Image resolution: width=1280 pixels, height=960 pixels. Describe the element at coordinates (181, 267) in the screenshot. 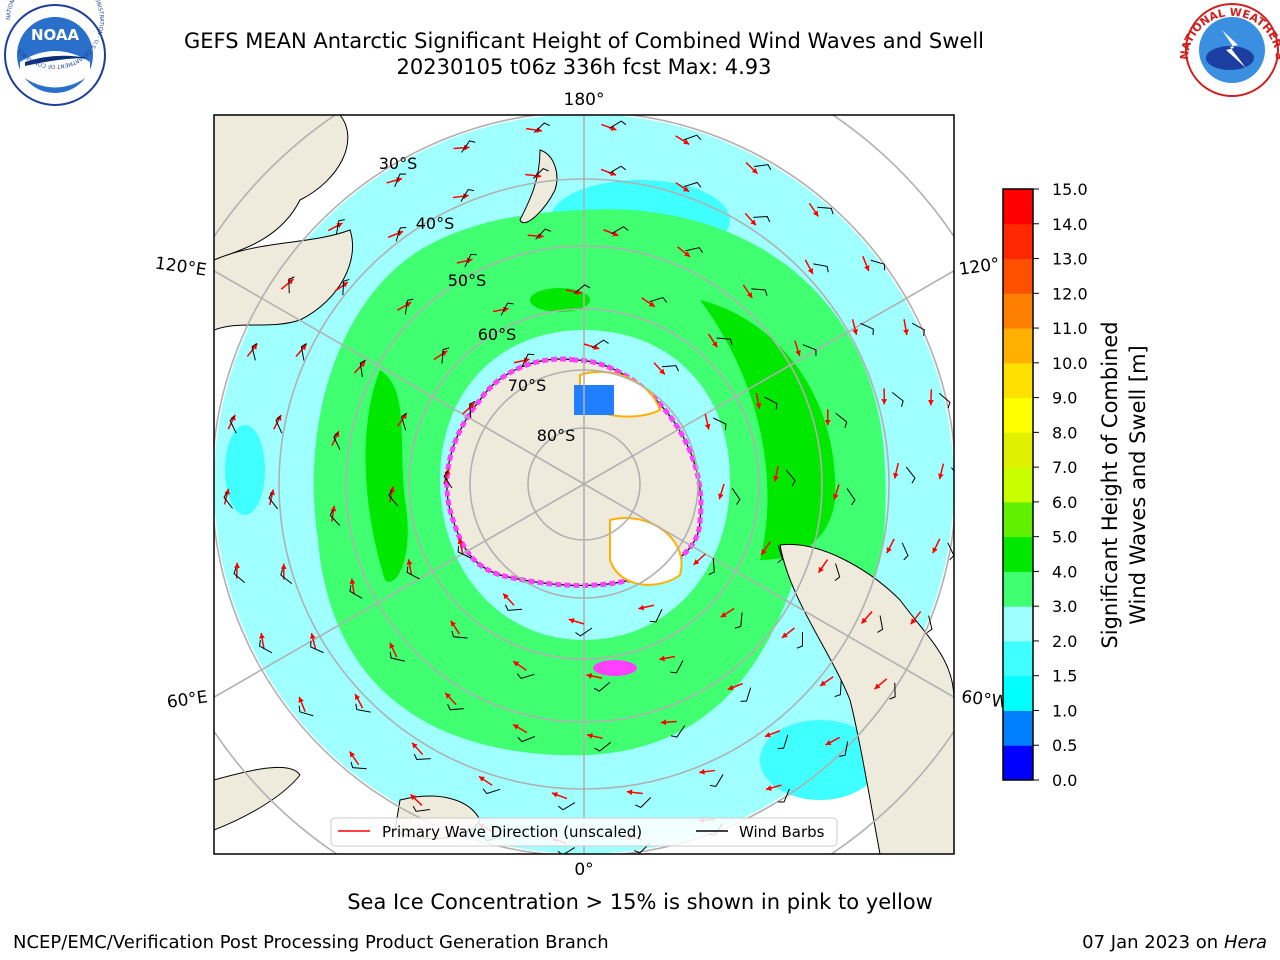

I see `lon-label-upper-left: 120°E` at that location.